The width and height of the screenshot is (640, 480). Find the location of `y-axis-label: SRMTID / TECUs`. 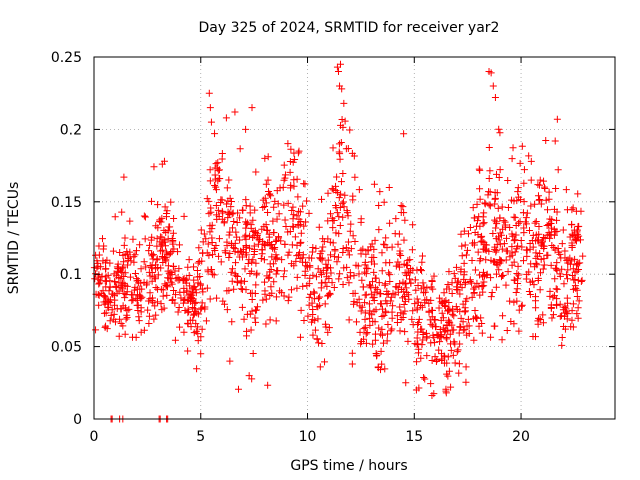

y-axis-label: SRMTID / TECUs is located at coordinates (14, 238).